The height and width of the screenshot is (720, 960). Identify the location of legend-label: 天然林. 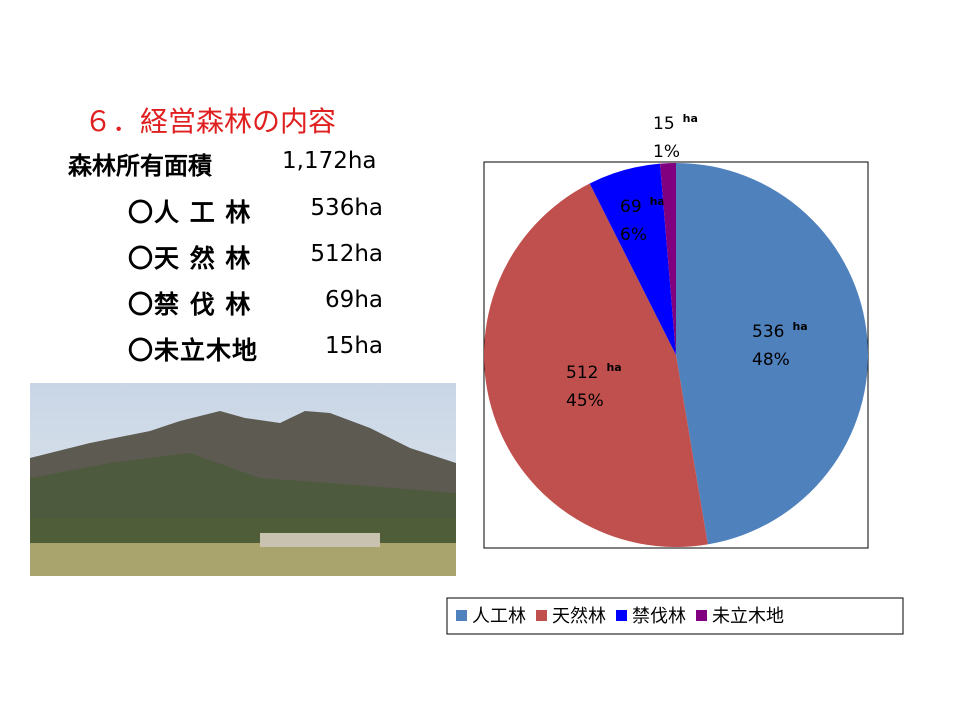
(579, 616).